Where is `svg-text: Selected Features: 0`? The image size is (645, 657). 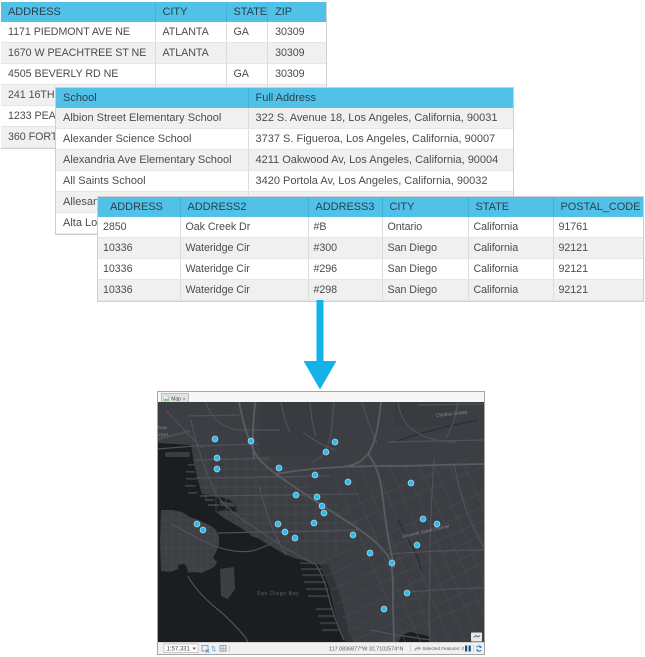 svg-text: Selected Features: 0 is located at coordinates (444, 648).